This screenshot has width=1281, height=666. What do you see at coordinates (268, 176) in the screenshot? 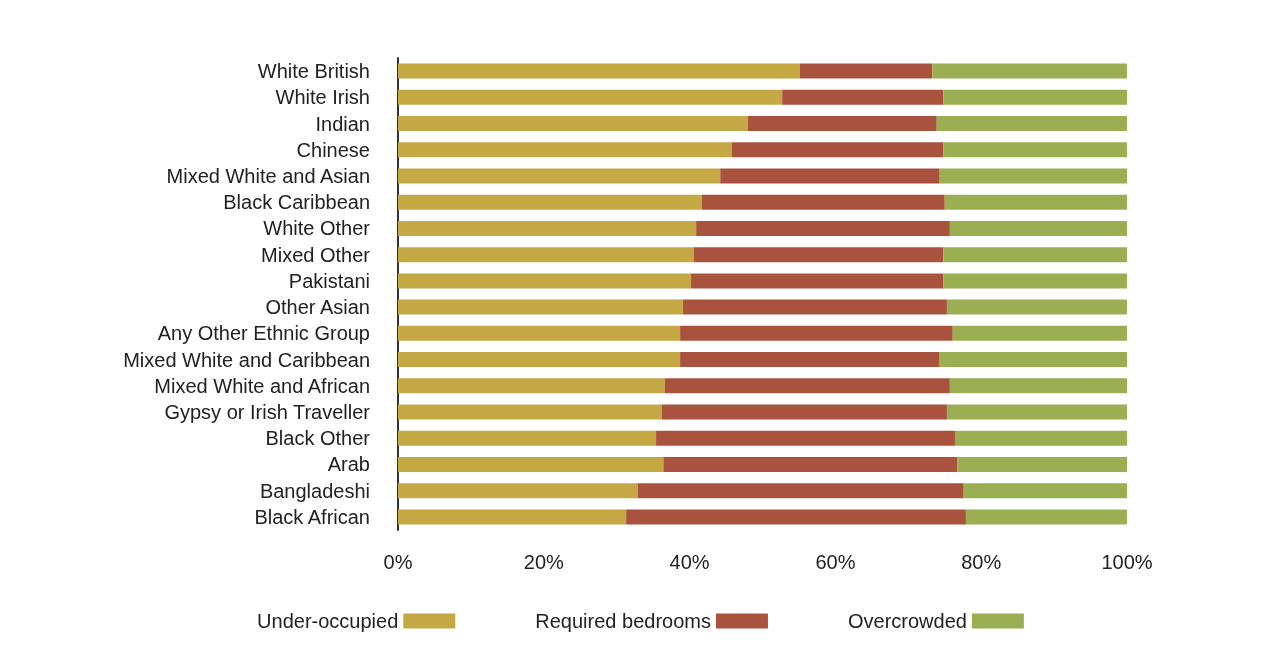
I see `y-tick-label: Mixed White and Asian` at bounding box center [268, 176].